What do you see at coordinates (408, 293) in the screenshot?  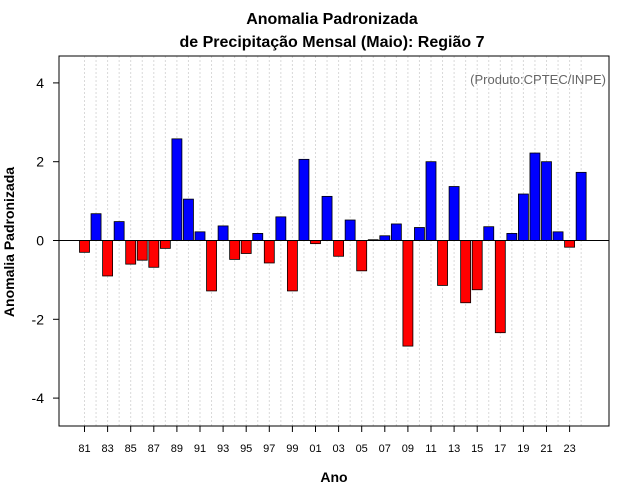 I see `bar-2009` at bounding box center [408, 293].